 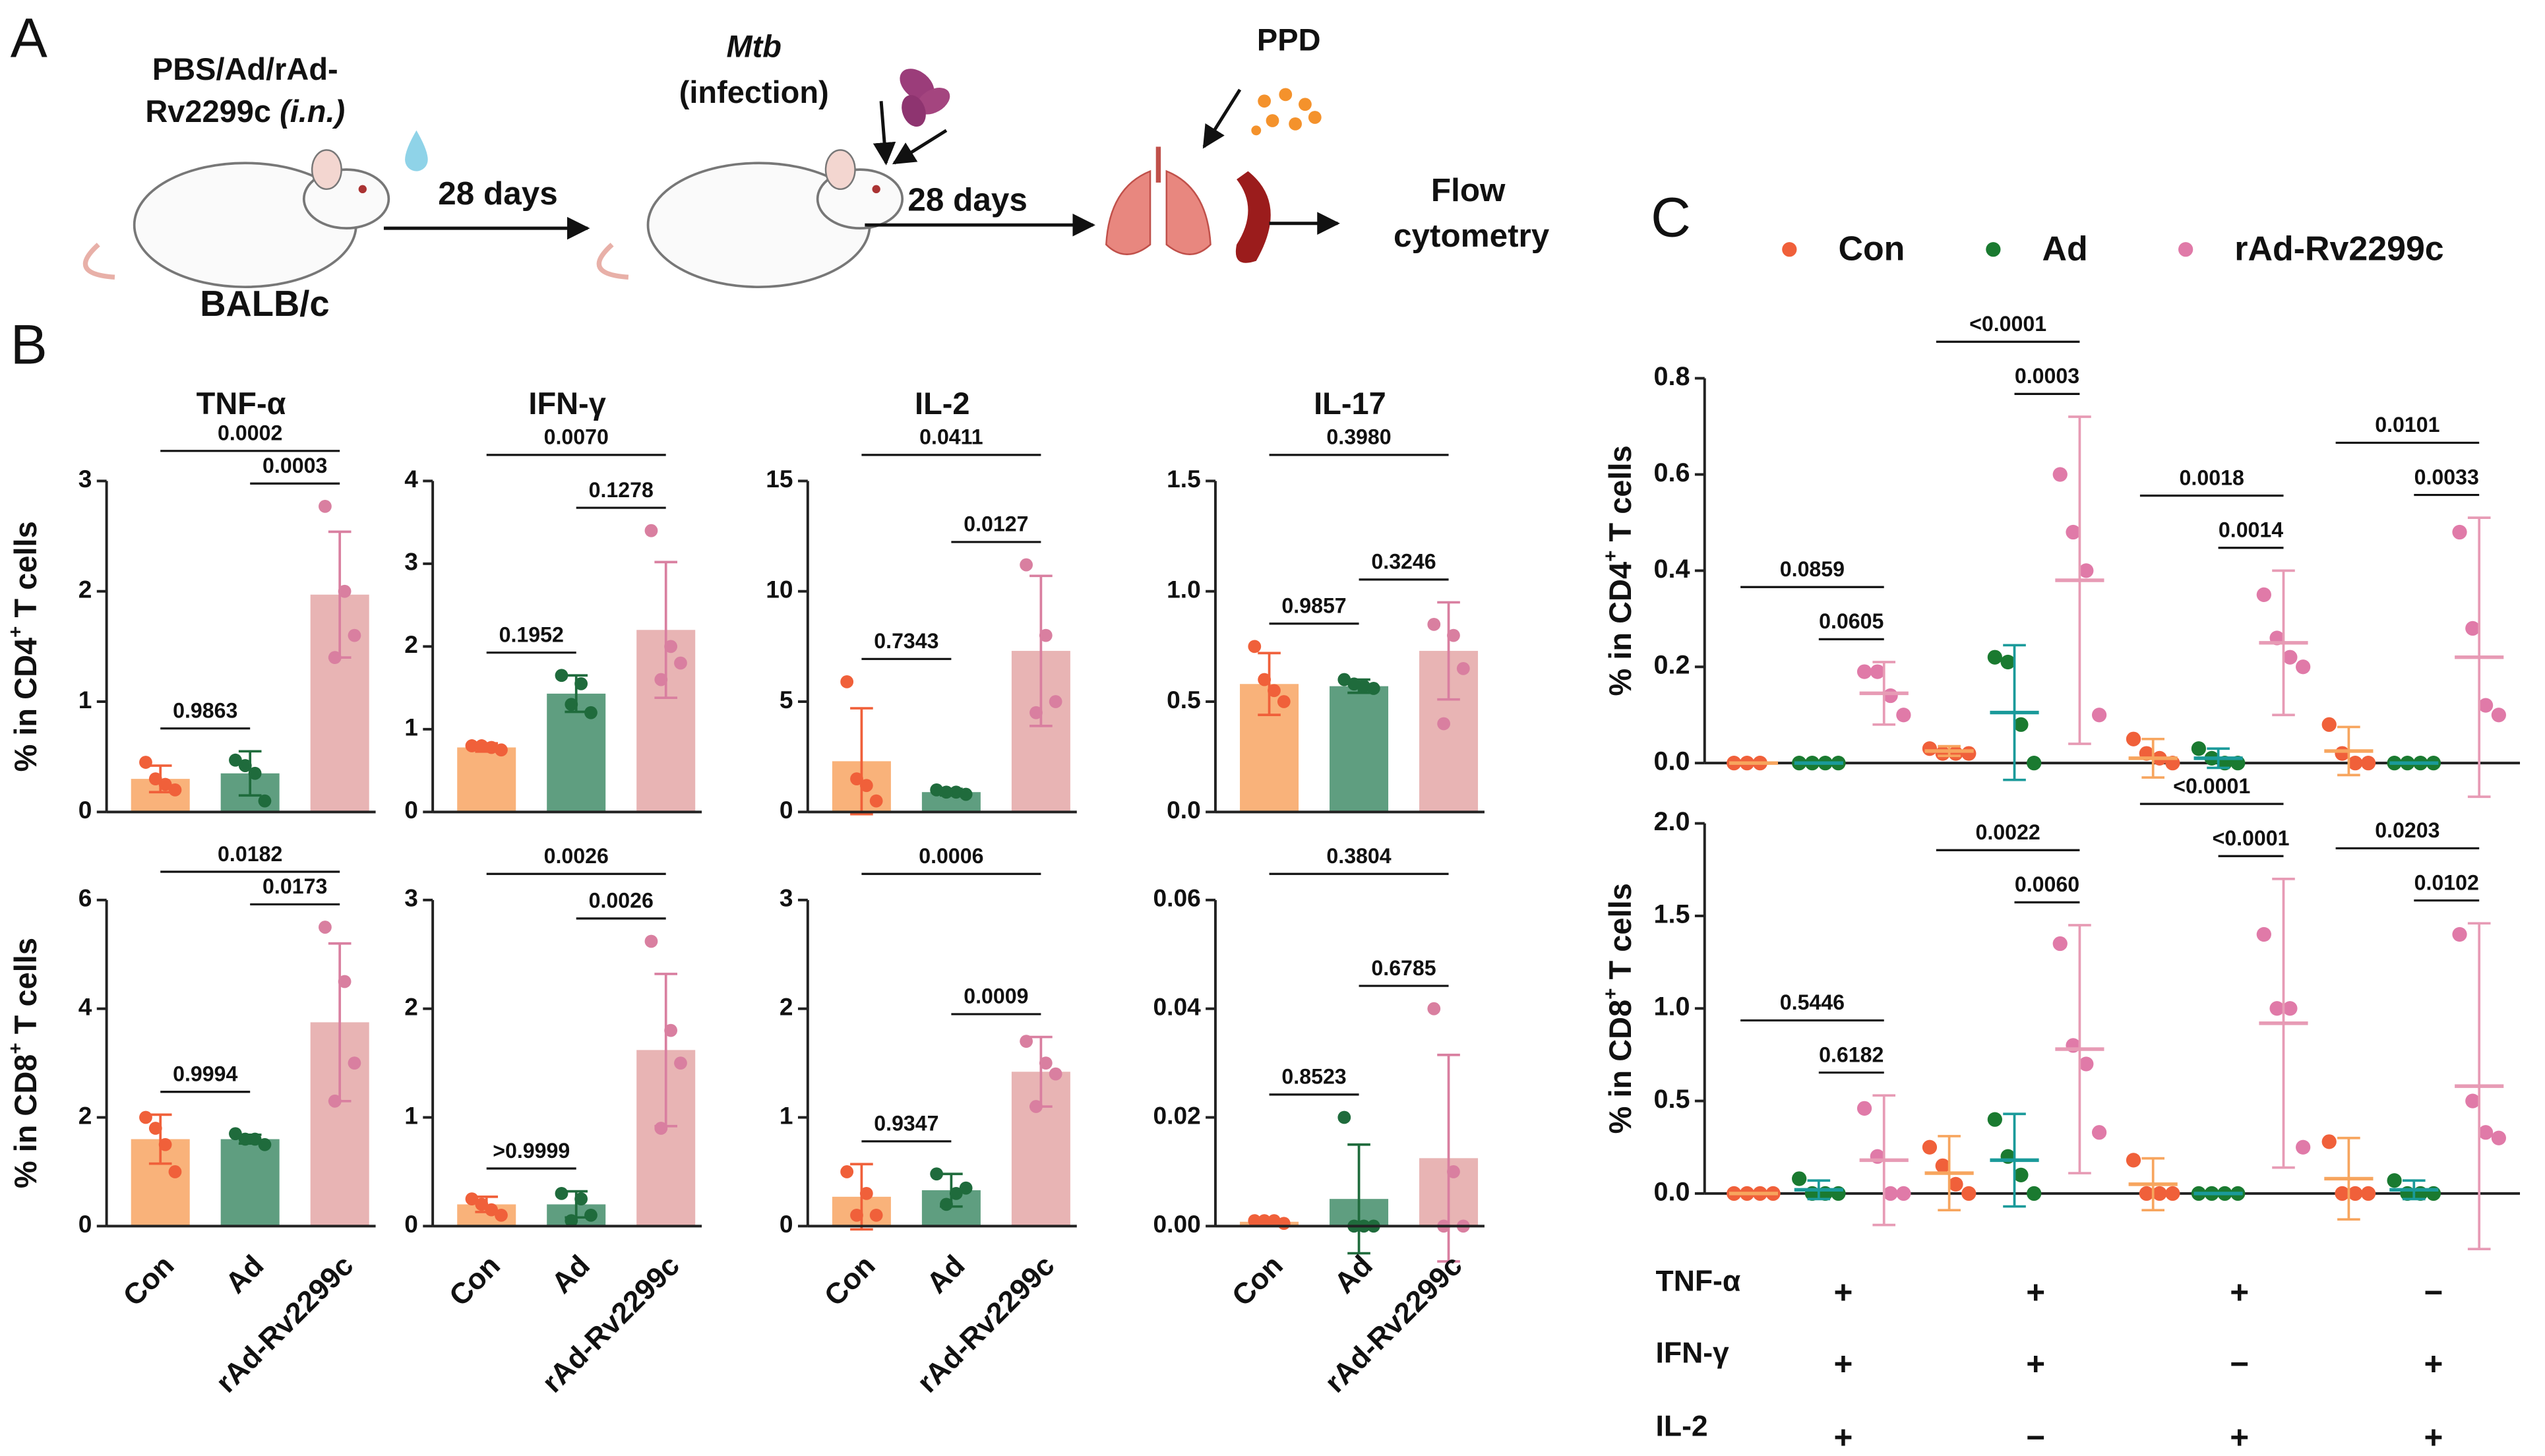 I want to click on lungs, so click(x=1158, y=200).